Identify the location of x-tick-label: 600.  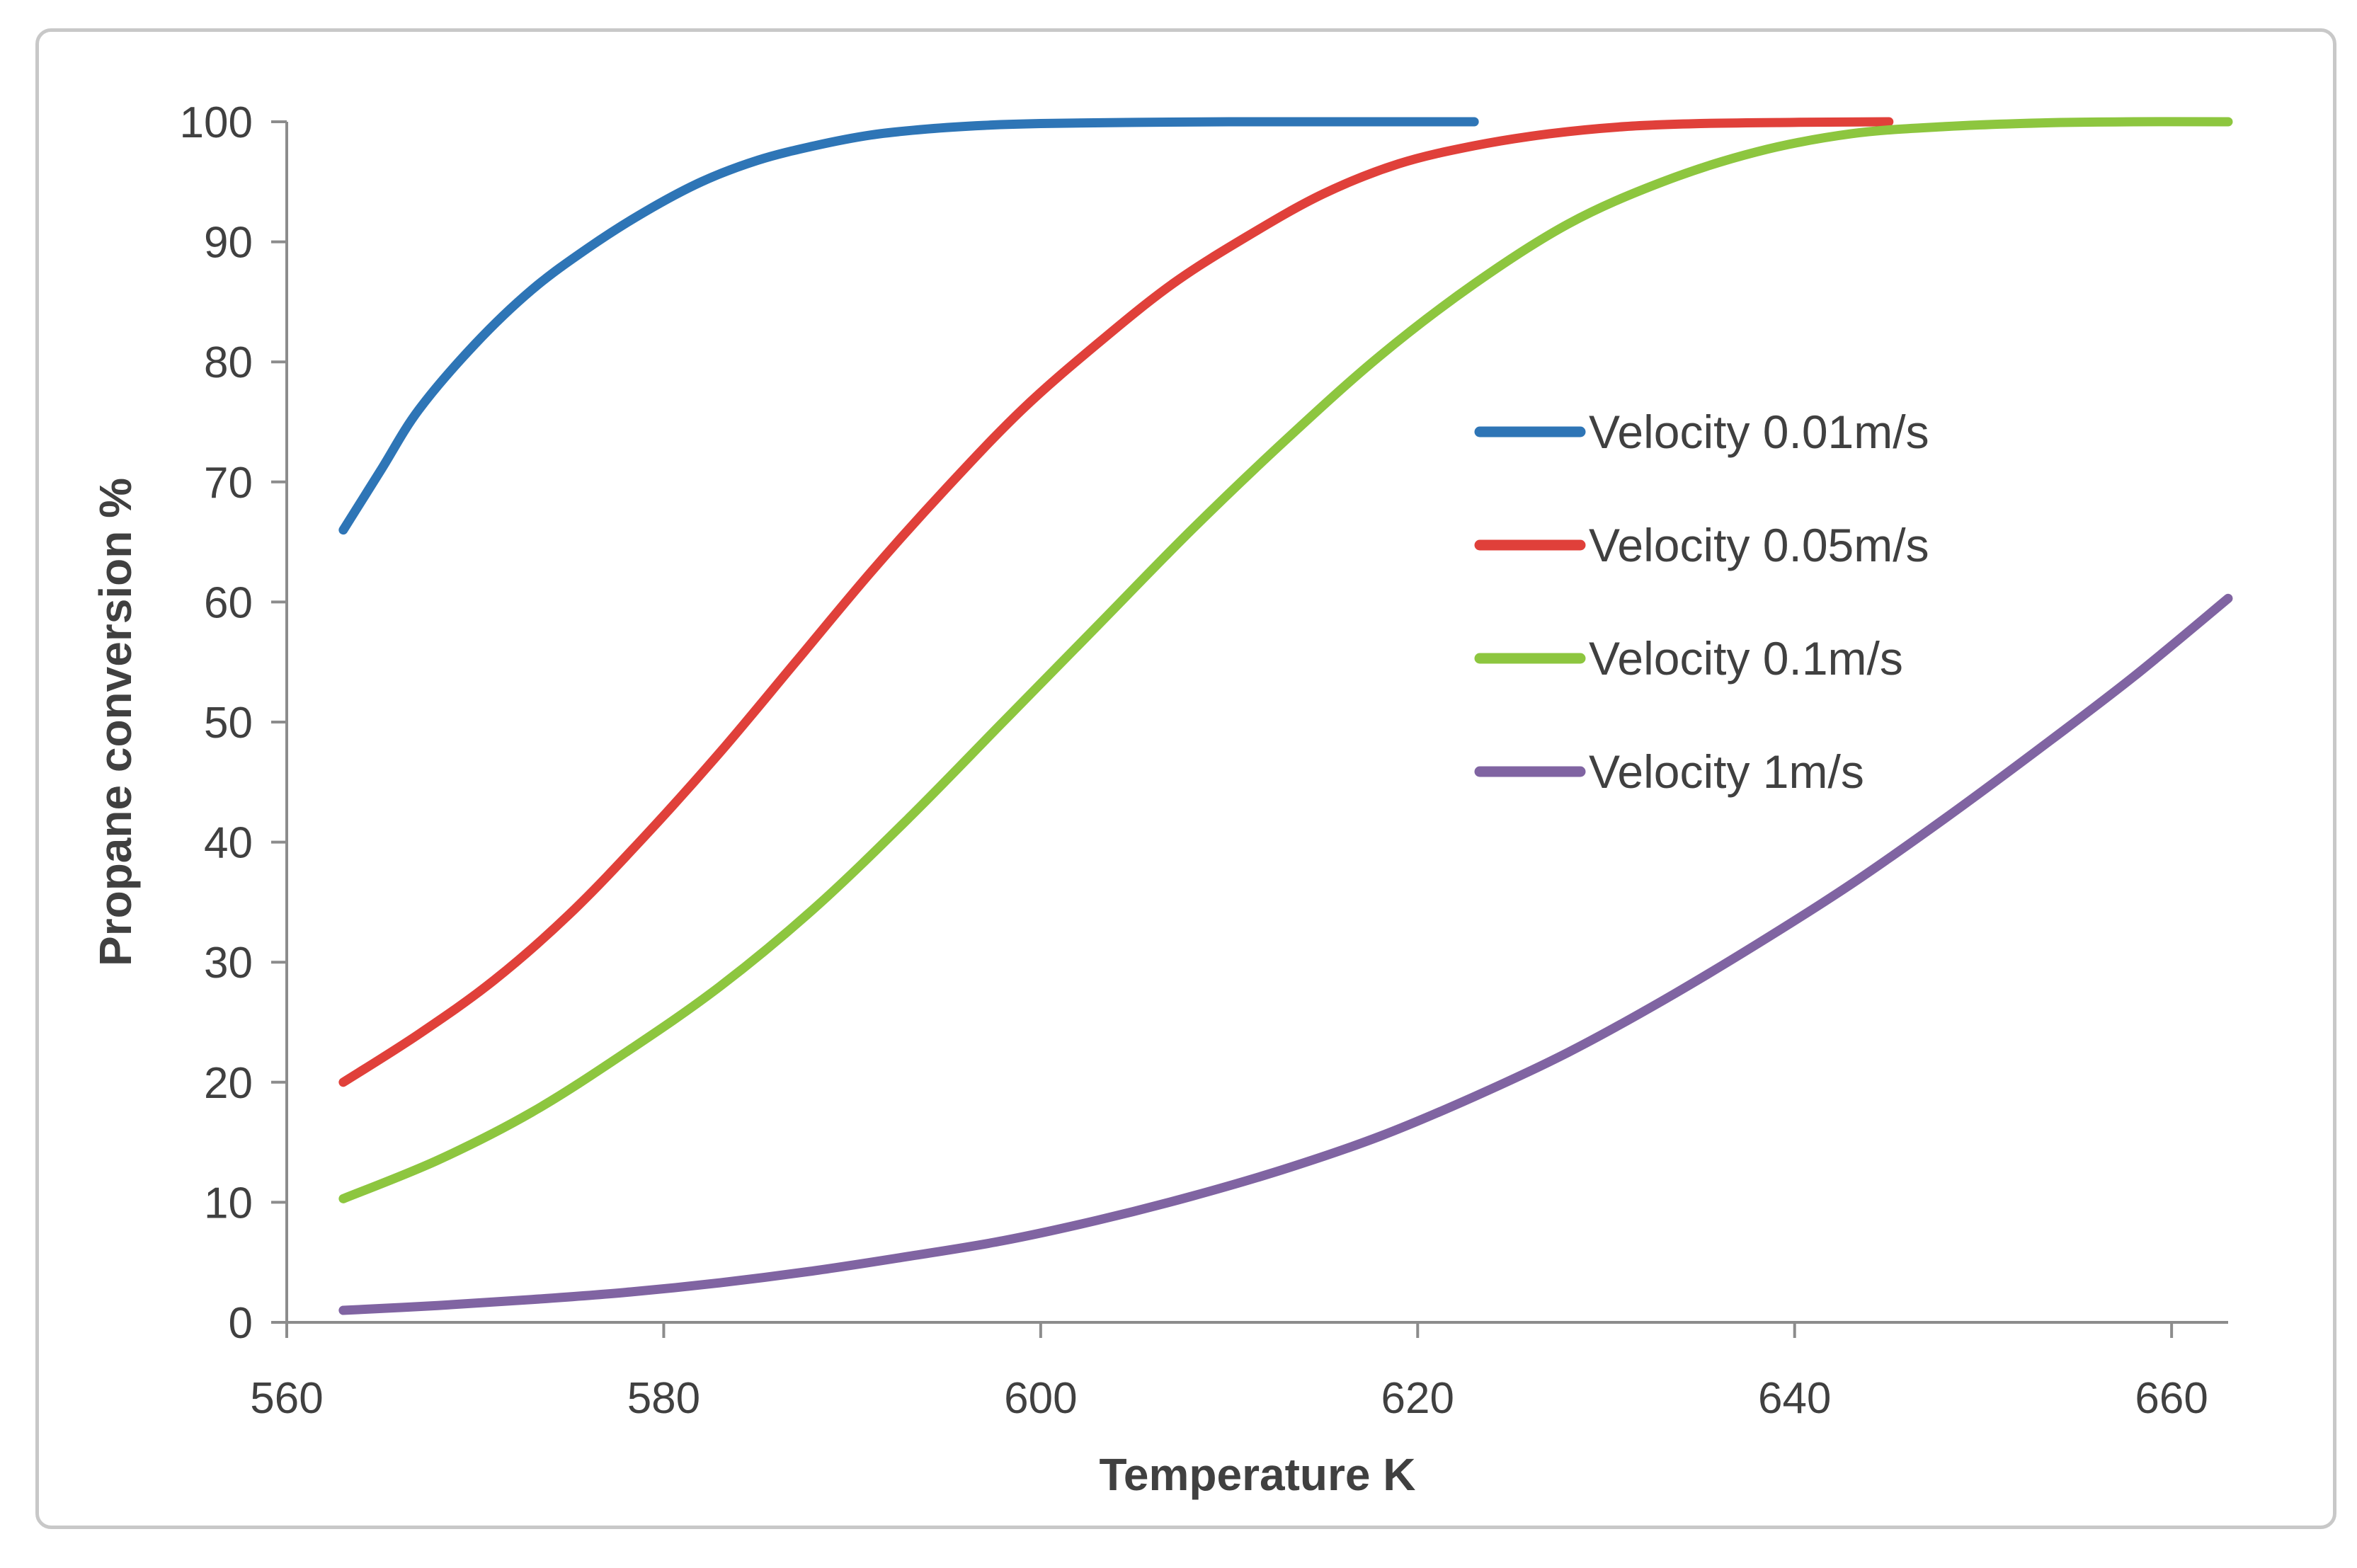
(1040, 1398).